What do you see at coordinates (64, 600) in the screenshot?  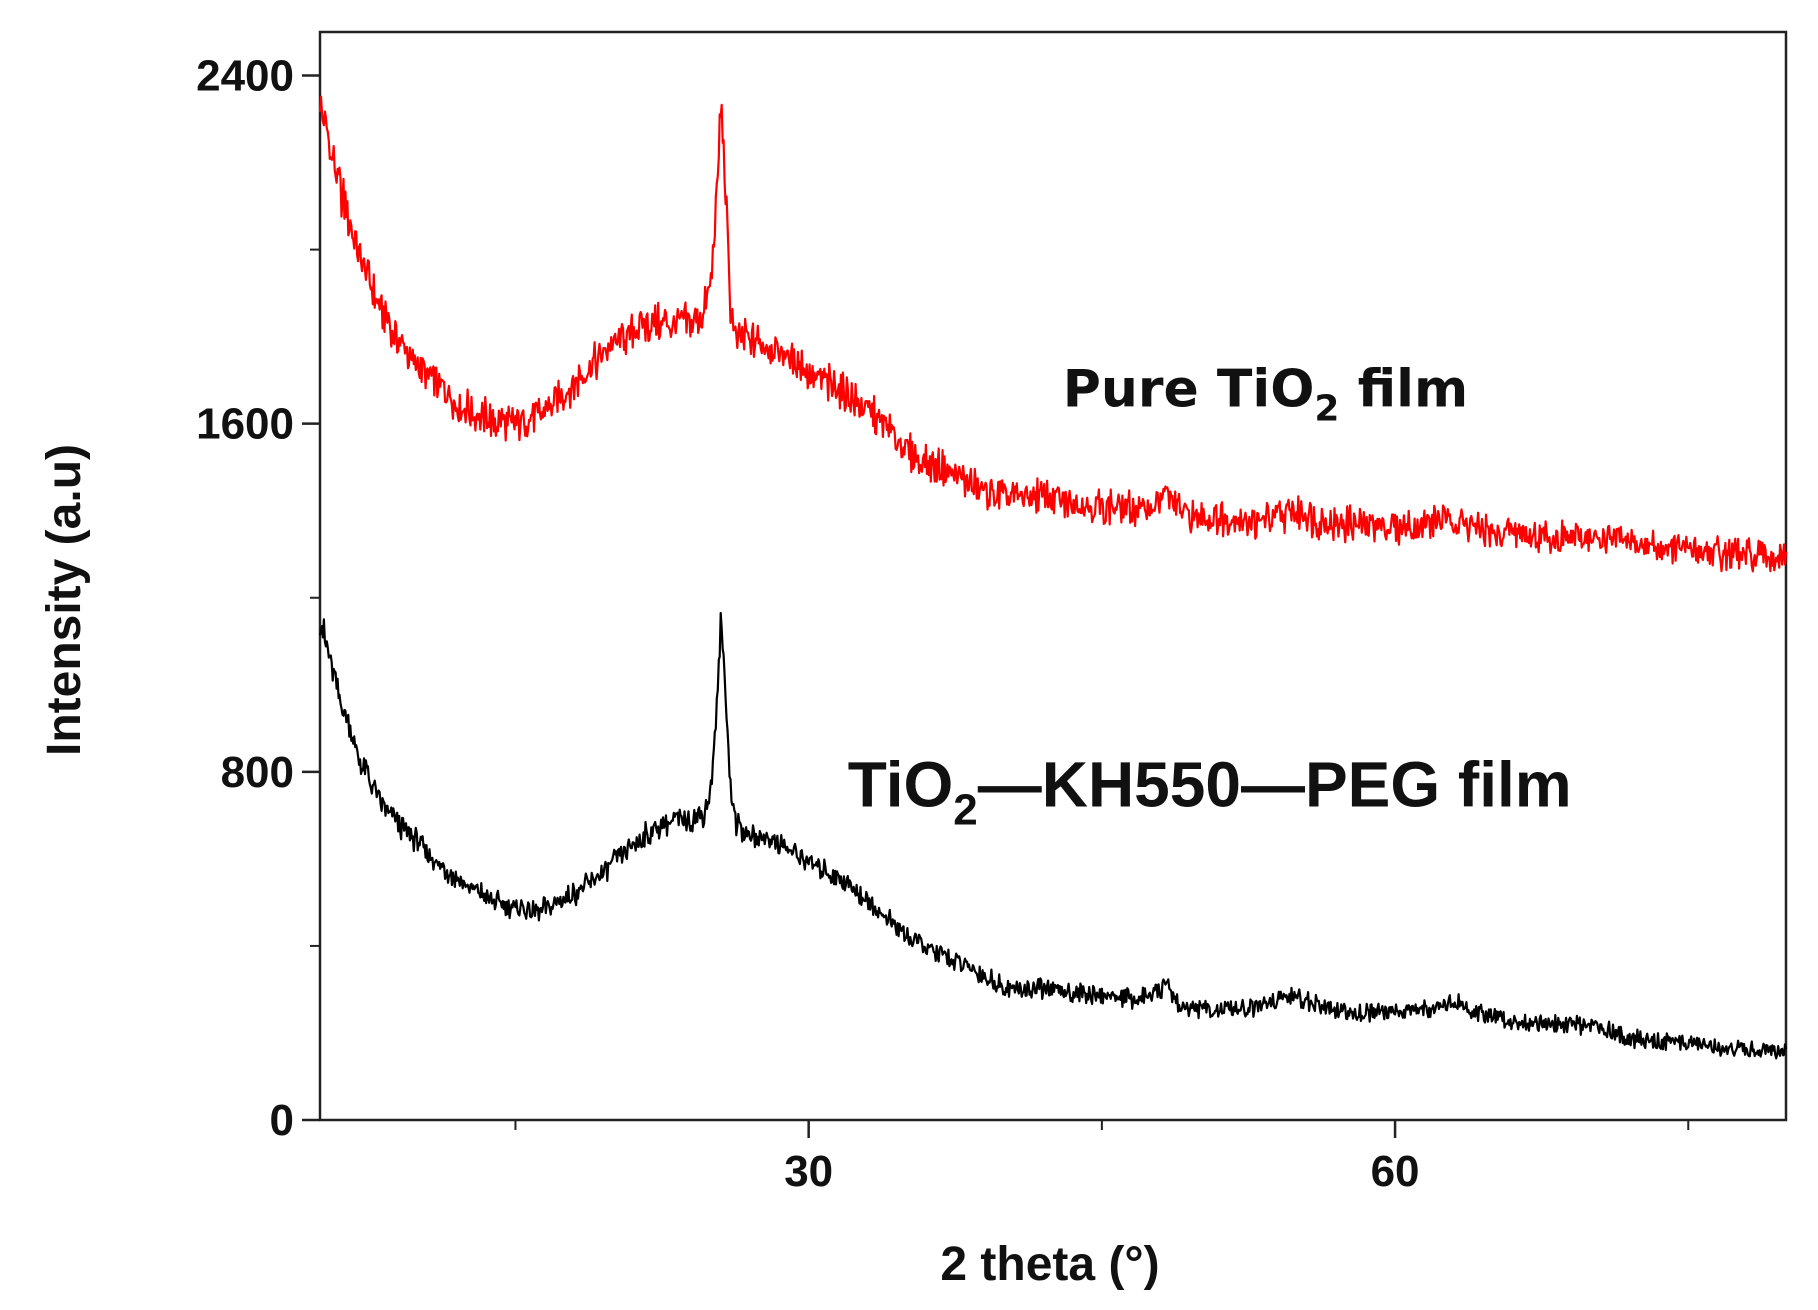 I see `y-axis-title: Intensity (a.u)` at bounding box center [64, 600].